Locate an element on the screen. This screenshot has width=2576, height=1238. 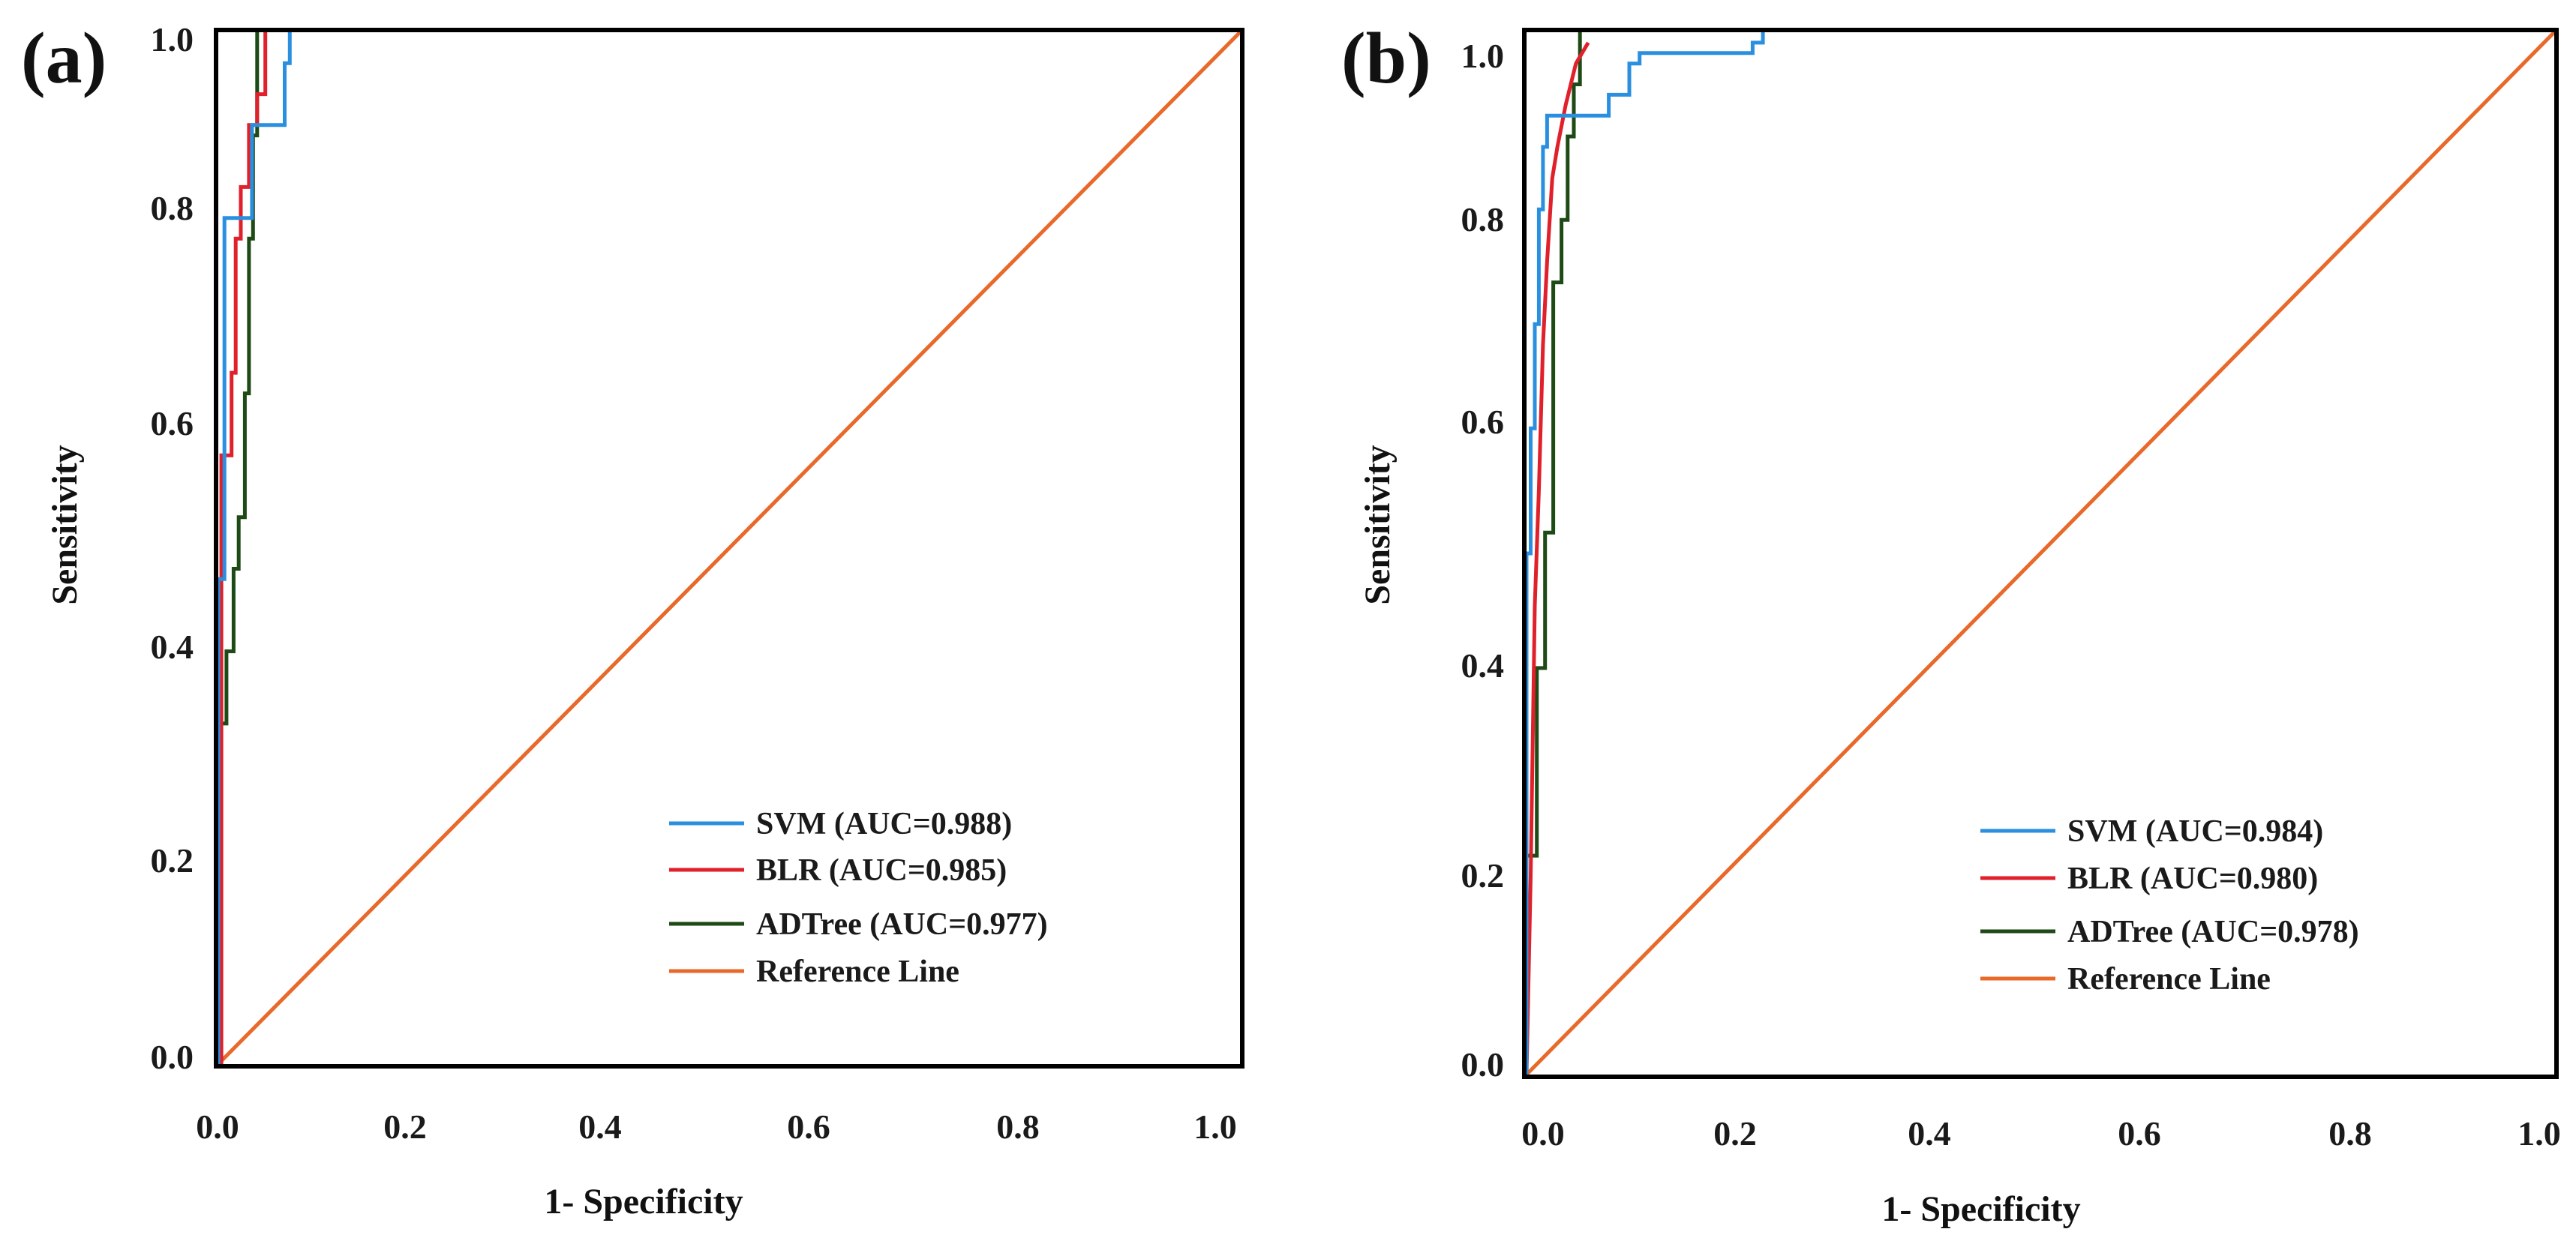
adtree-roc-line is located at coordinates (1553, 554).